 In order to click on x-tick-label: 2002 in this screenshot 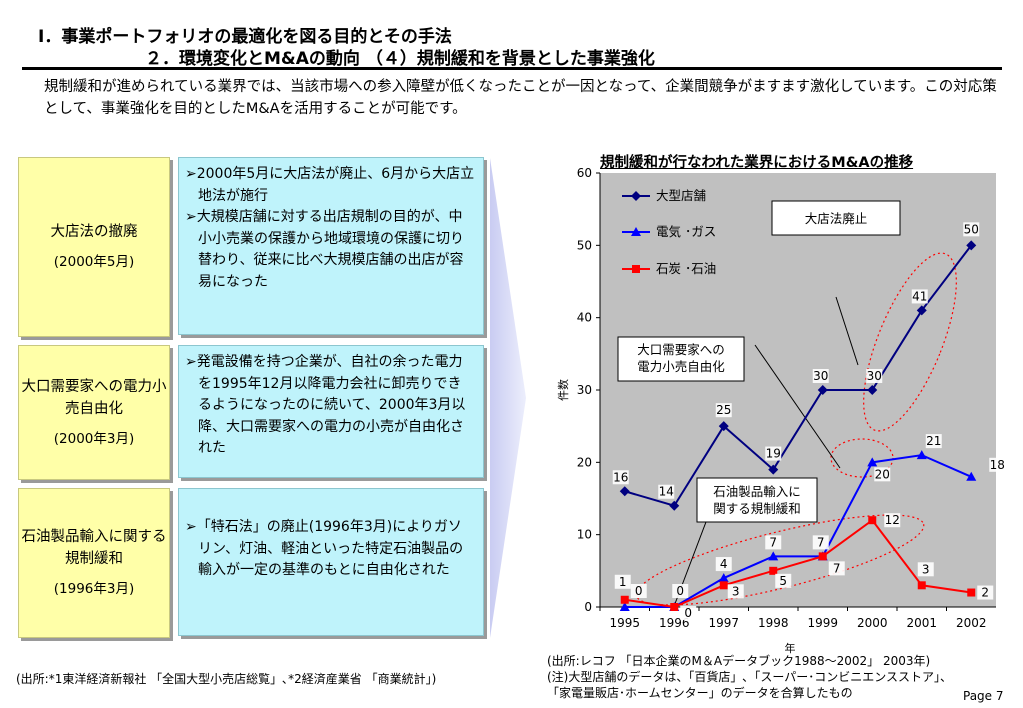, I will do `click(971, 623)`.